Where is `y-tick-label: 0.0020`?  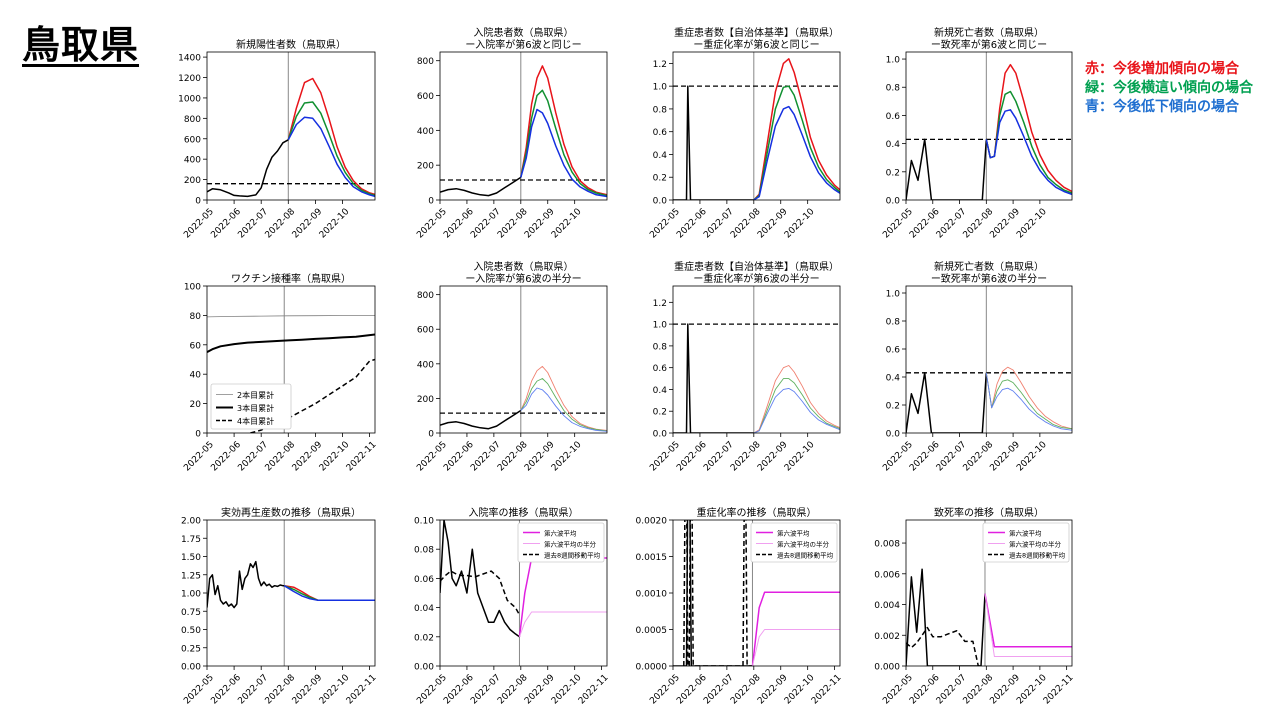 y-tick-label: 0.0020 is located at coordinates (652, 522).